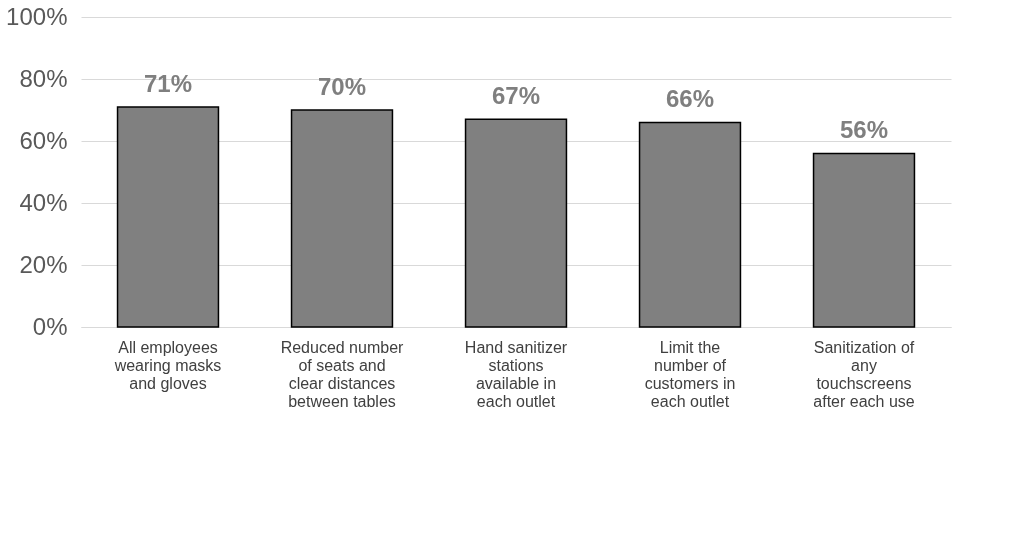  I want to click on y-tick-label: 0%, so click(50, 326).